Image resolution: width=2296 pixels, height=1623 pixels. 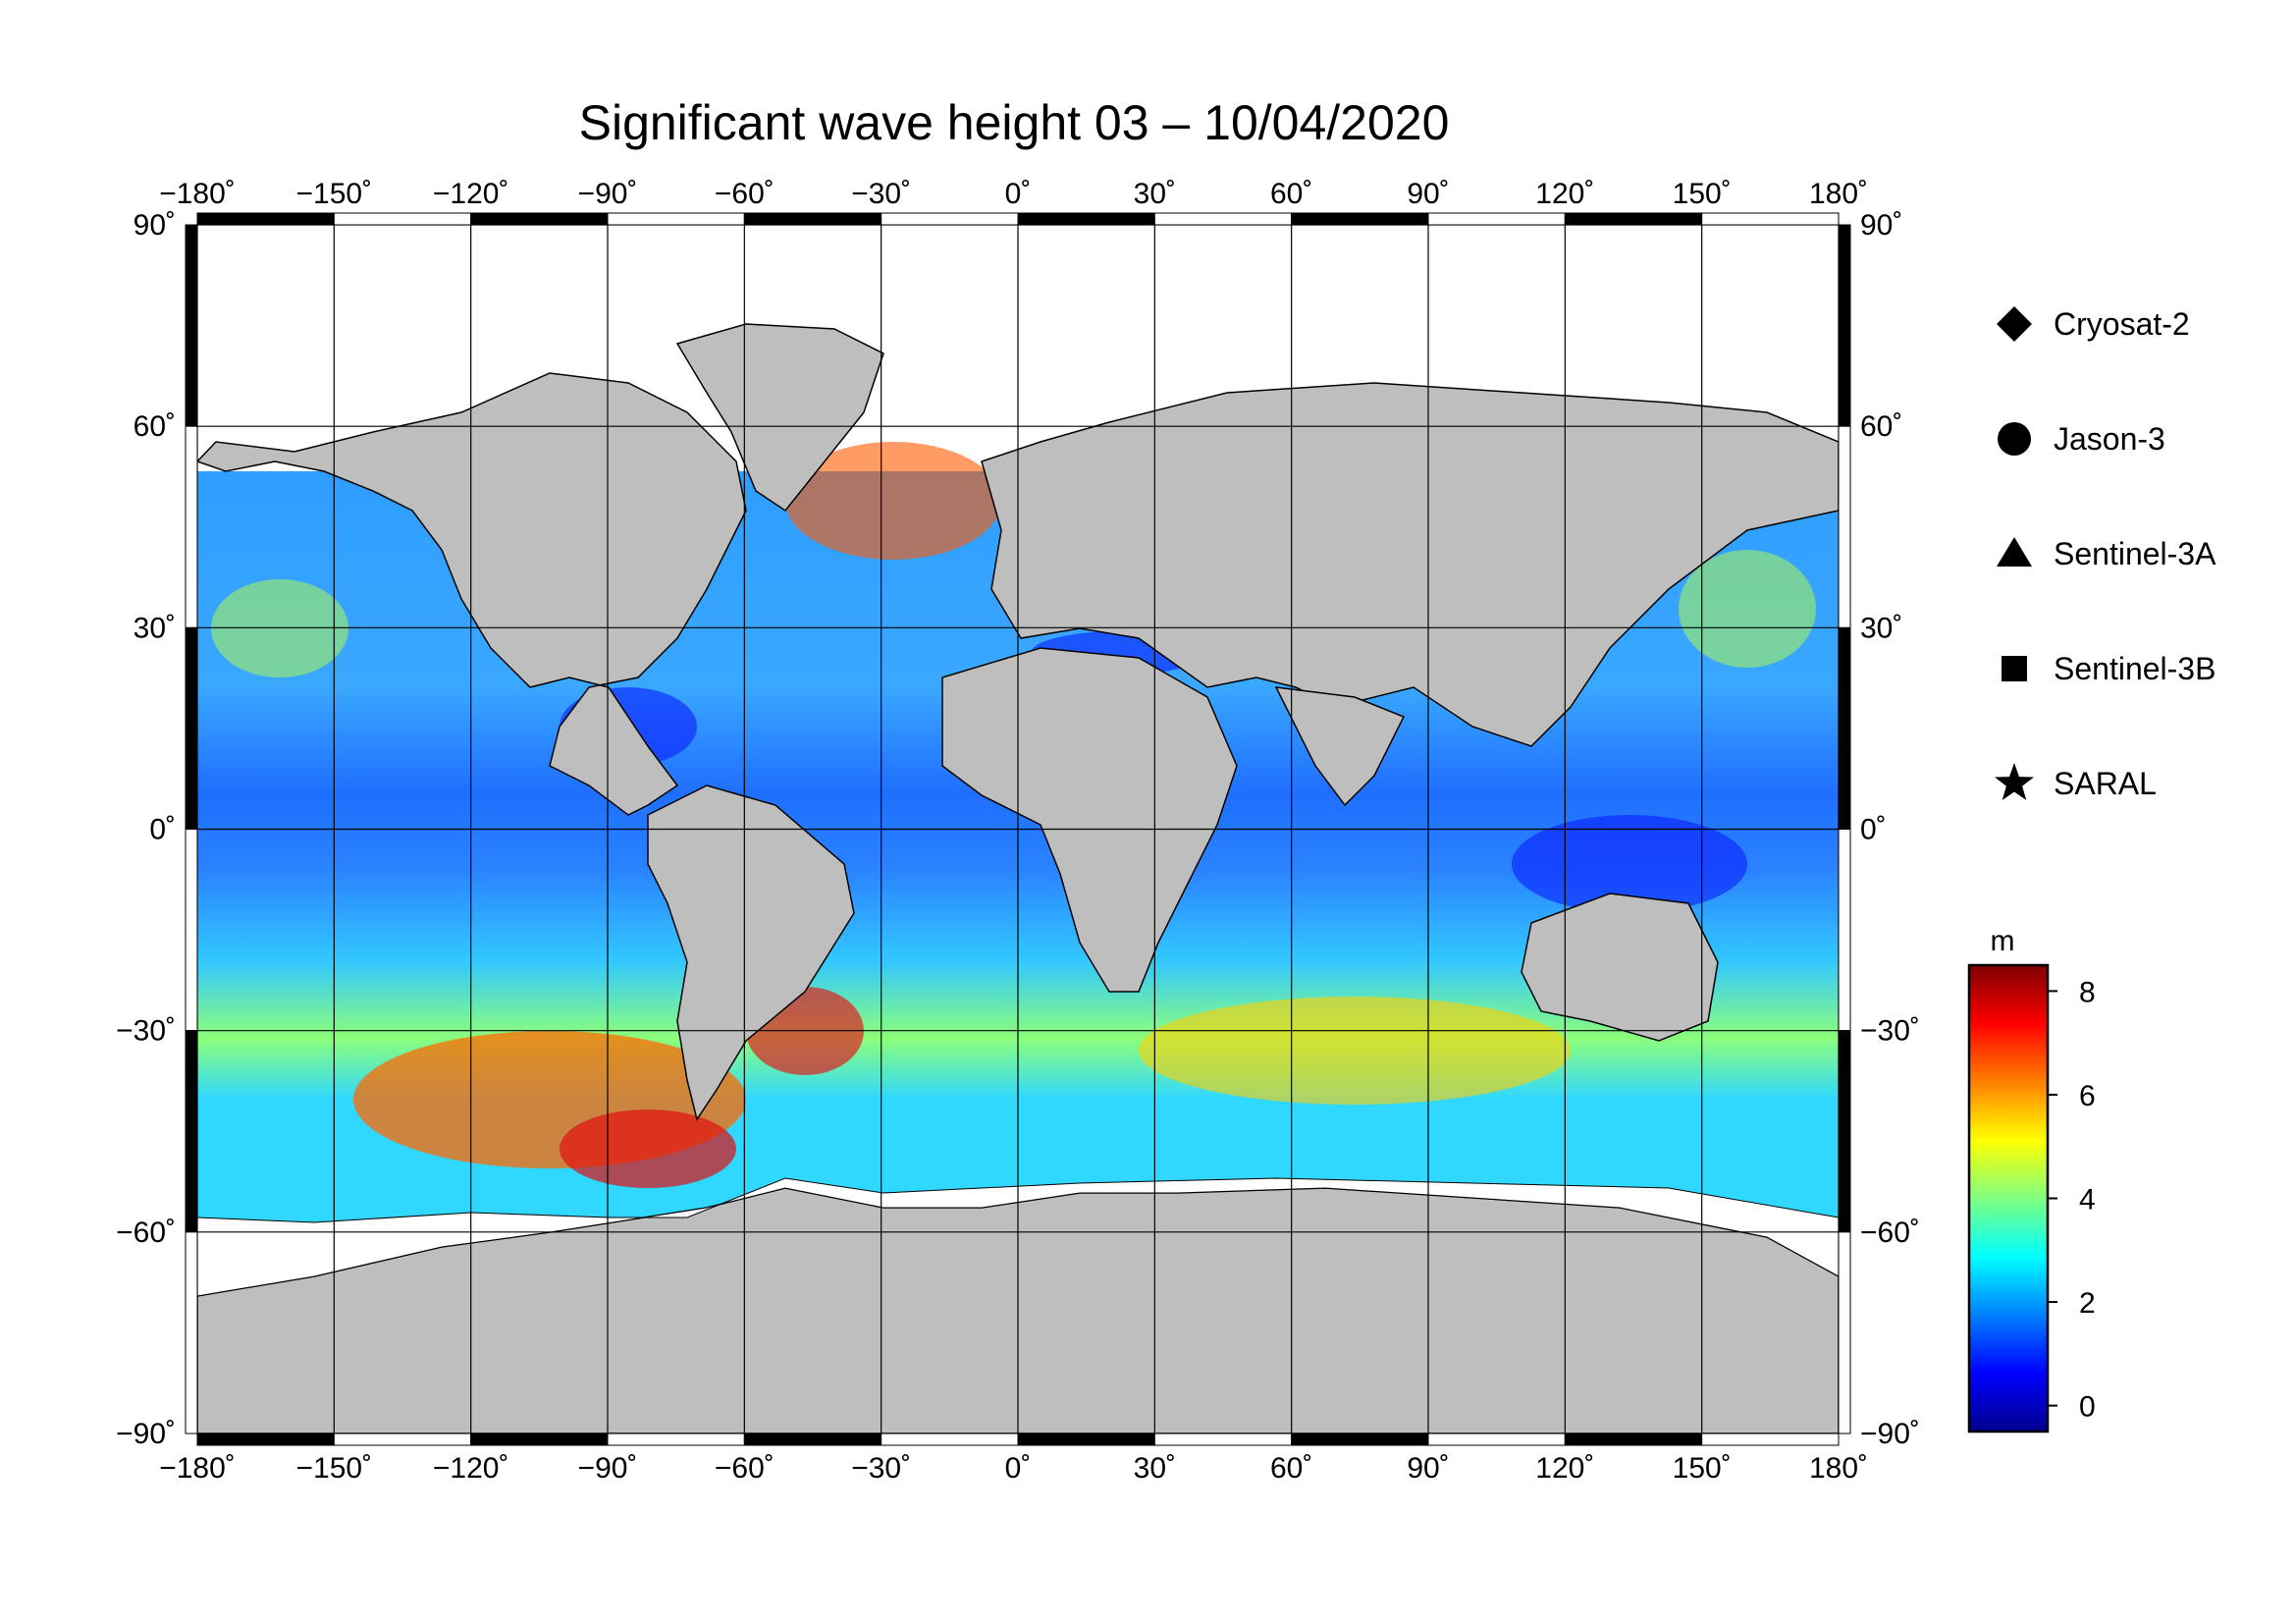 What do you see at coordinates (744, 194) in the screenshot?
I see `lon-tick-label-top: −60˚` at bounding box center [744, 194].